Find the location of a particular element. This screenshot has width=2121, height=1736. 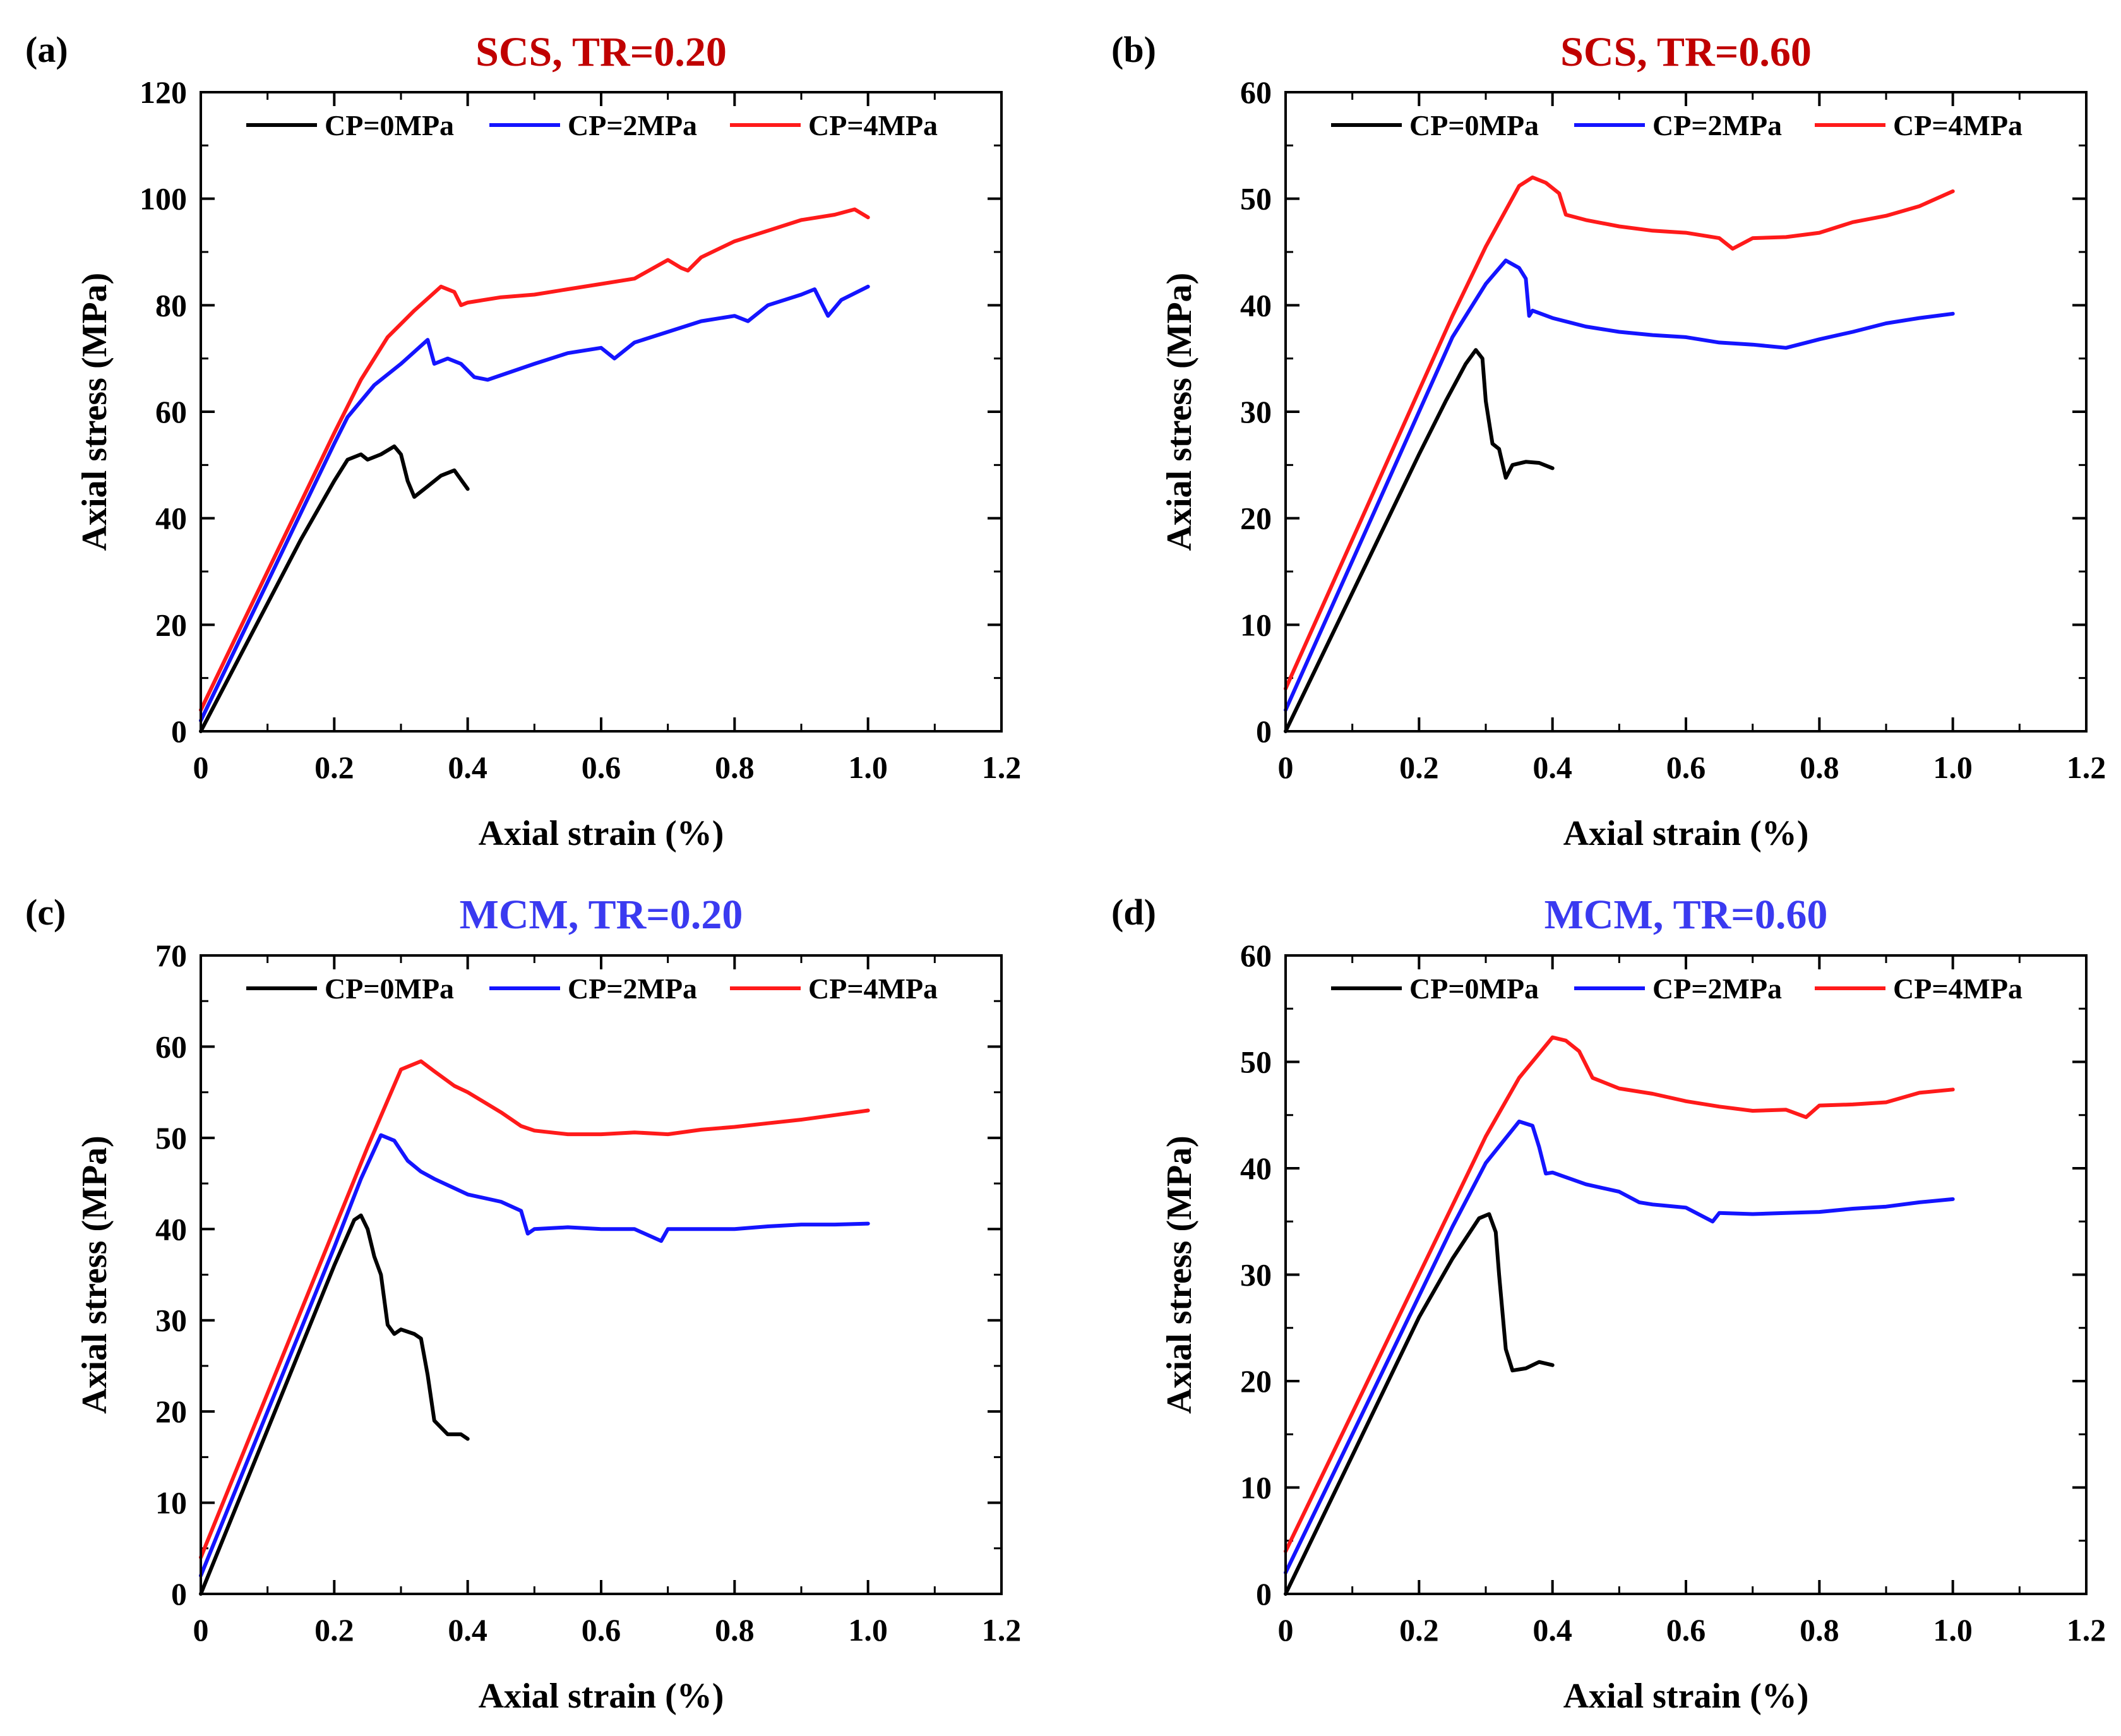

chart-title: MCM, TR=0.60 is located at coordinates (1686, 915).